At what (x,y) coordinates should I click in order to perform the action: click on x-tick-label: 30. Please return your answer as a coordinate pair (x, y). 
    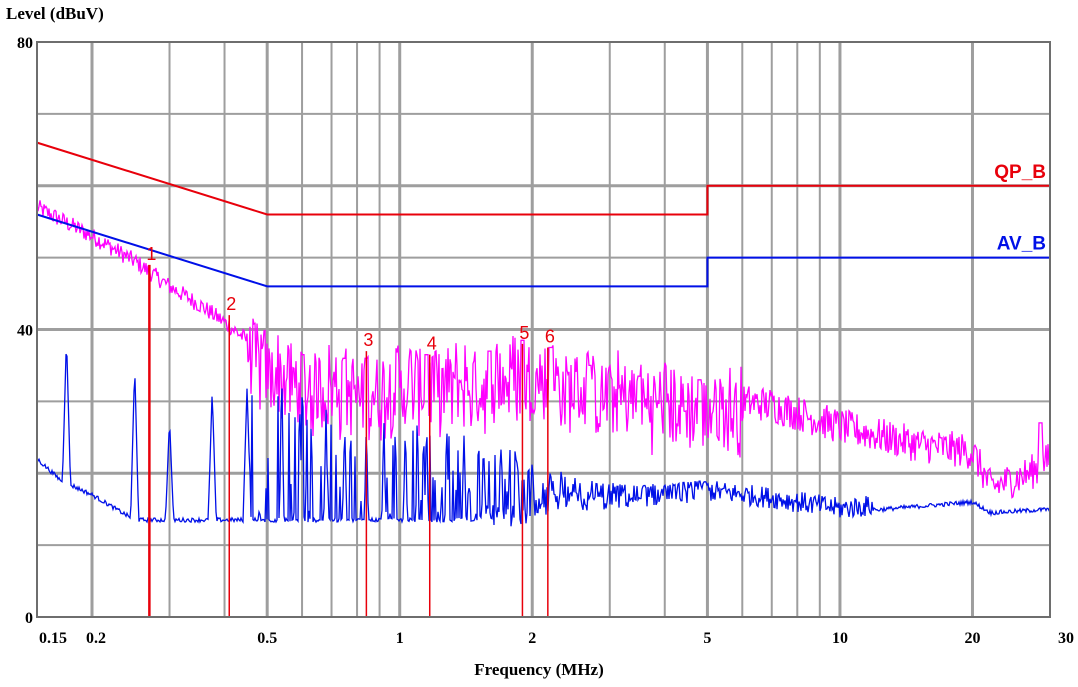
    Looking at the image, I should click on (1066, 638).